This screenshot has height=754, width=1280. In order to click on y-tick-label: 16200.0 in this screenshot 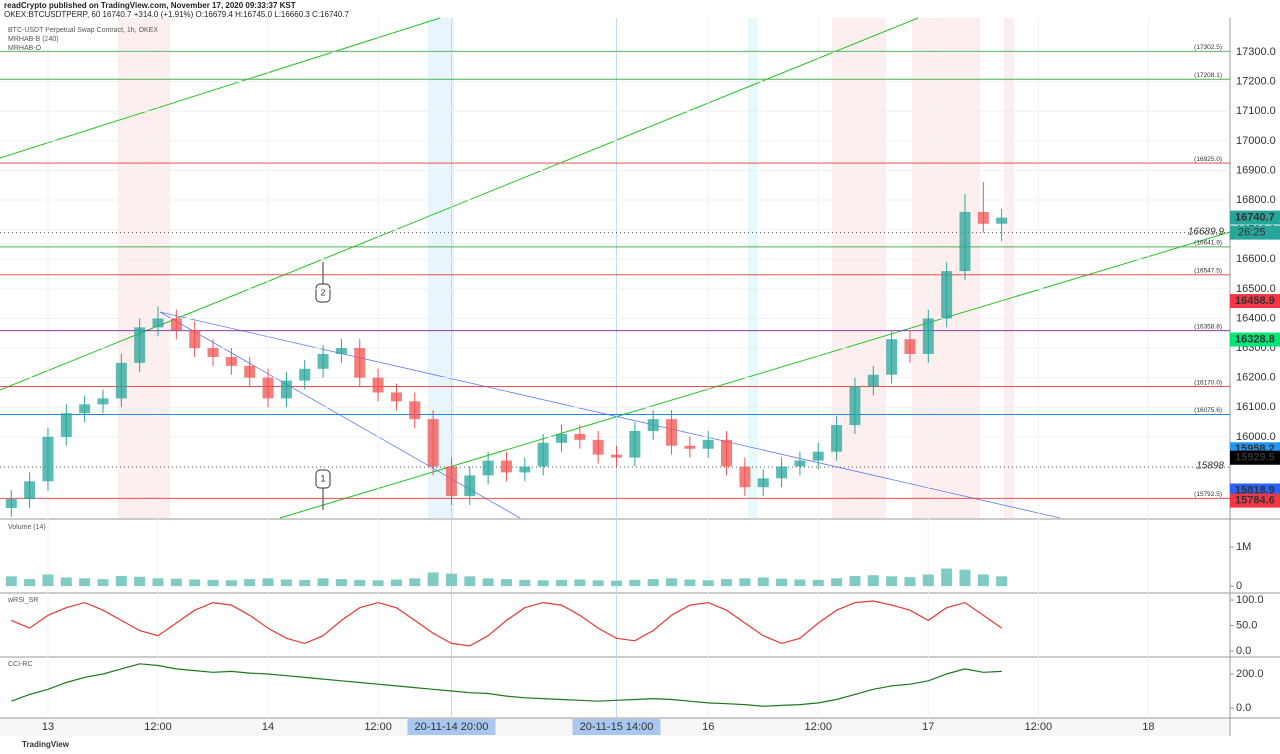, I will do `click(1256, 378)`.